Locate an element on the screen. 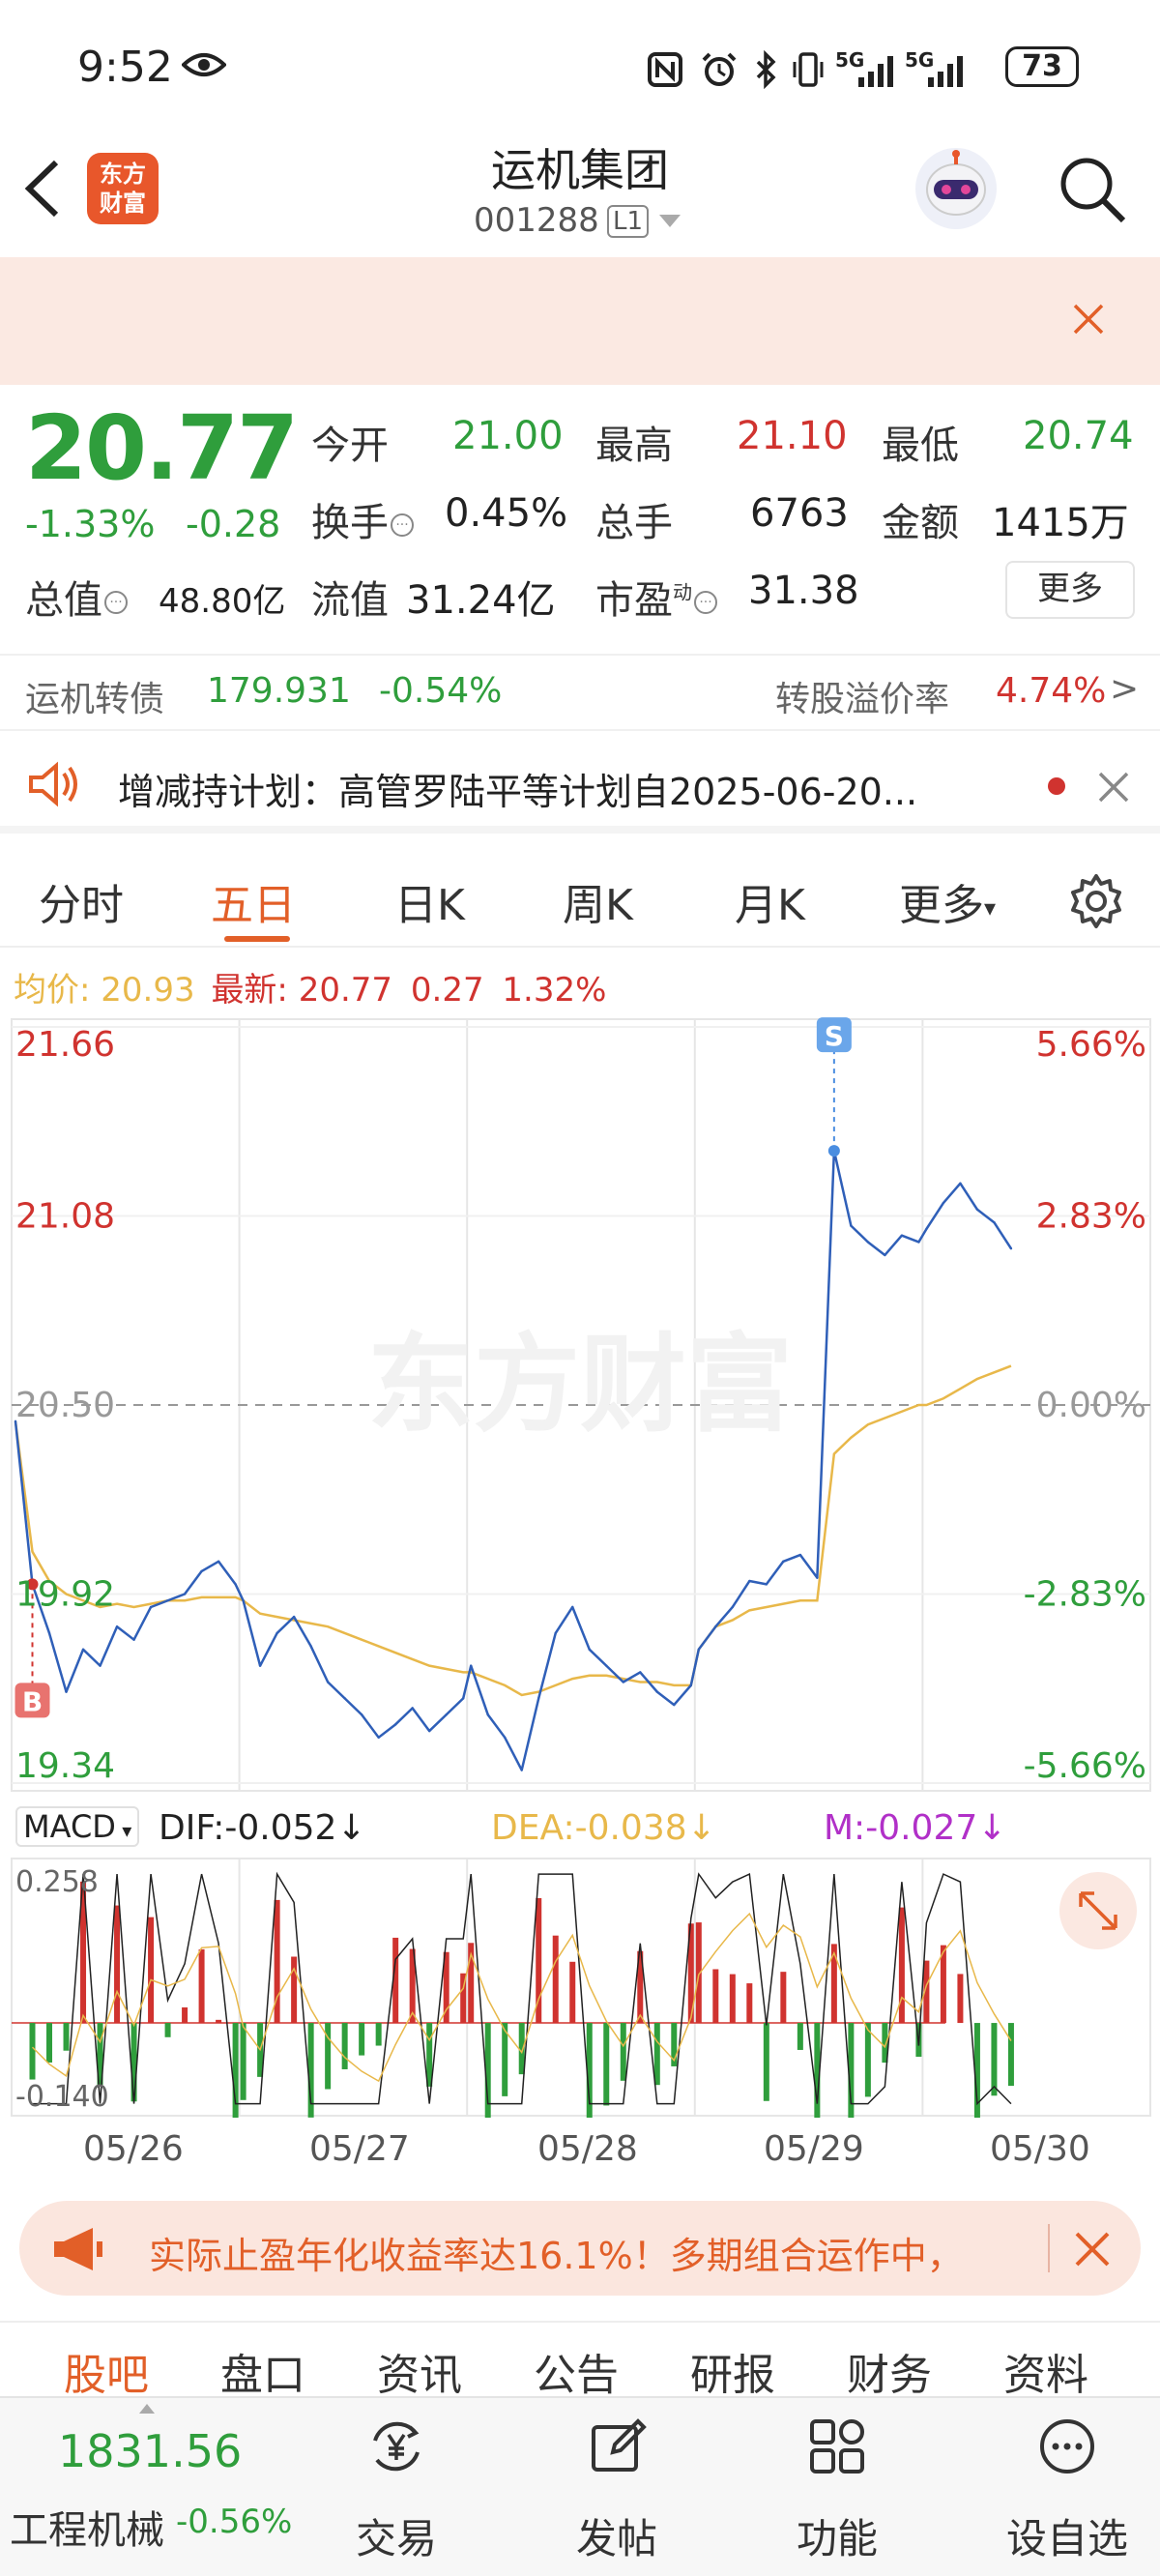  pe-label-text: 市盈 is located at coordinates (634, 600).